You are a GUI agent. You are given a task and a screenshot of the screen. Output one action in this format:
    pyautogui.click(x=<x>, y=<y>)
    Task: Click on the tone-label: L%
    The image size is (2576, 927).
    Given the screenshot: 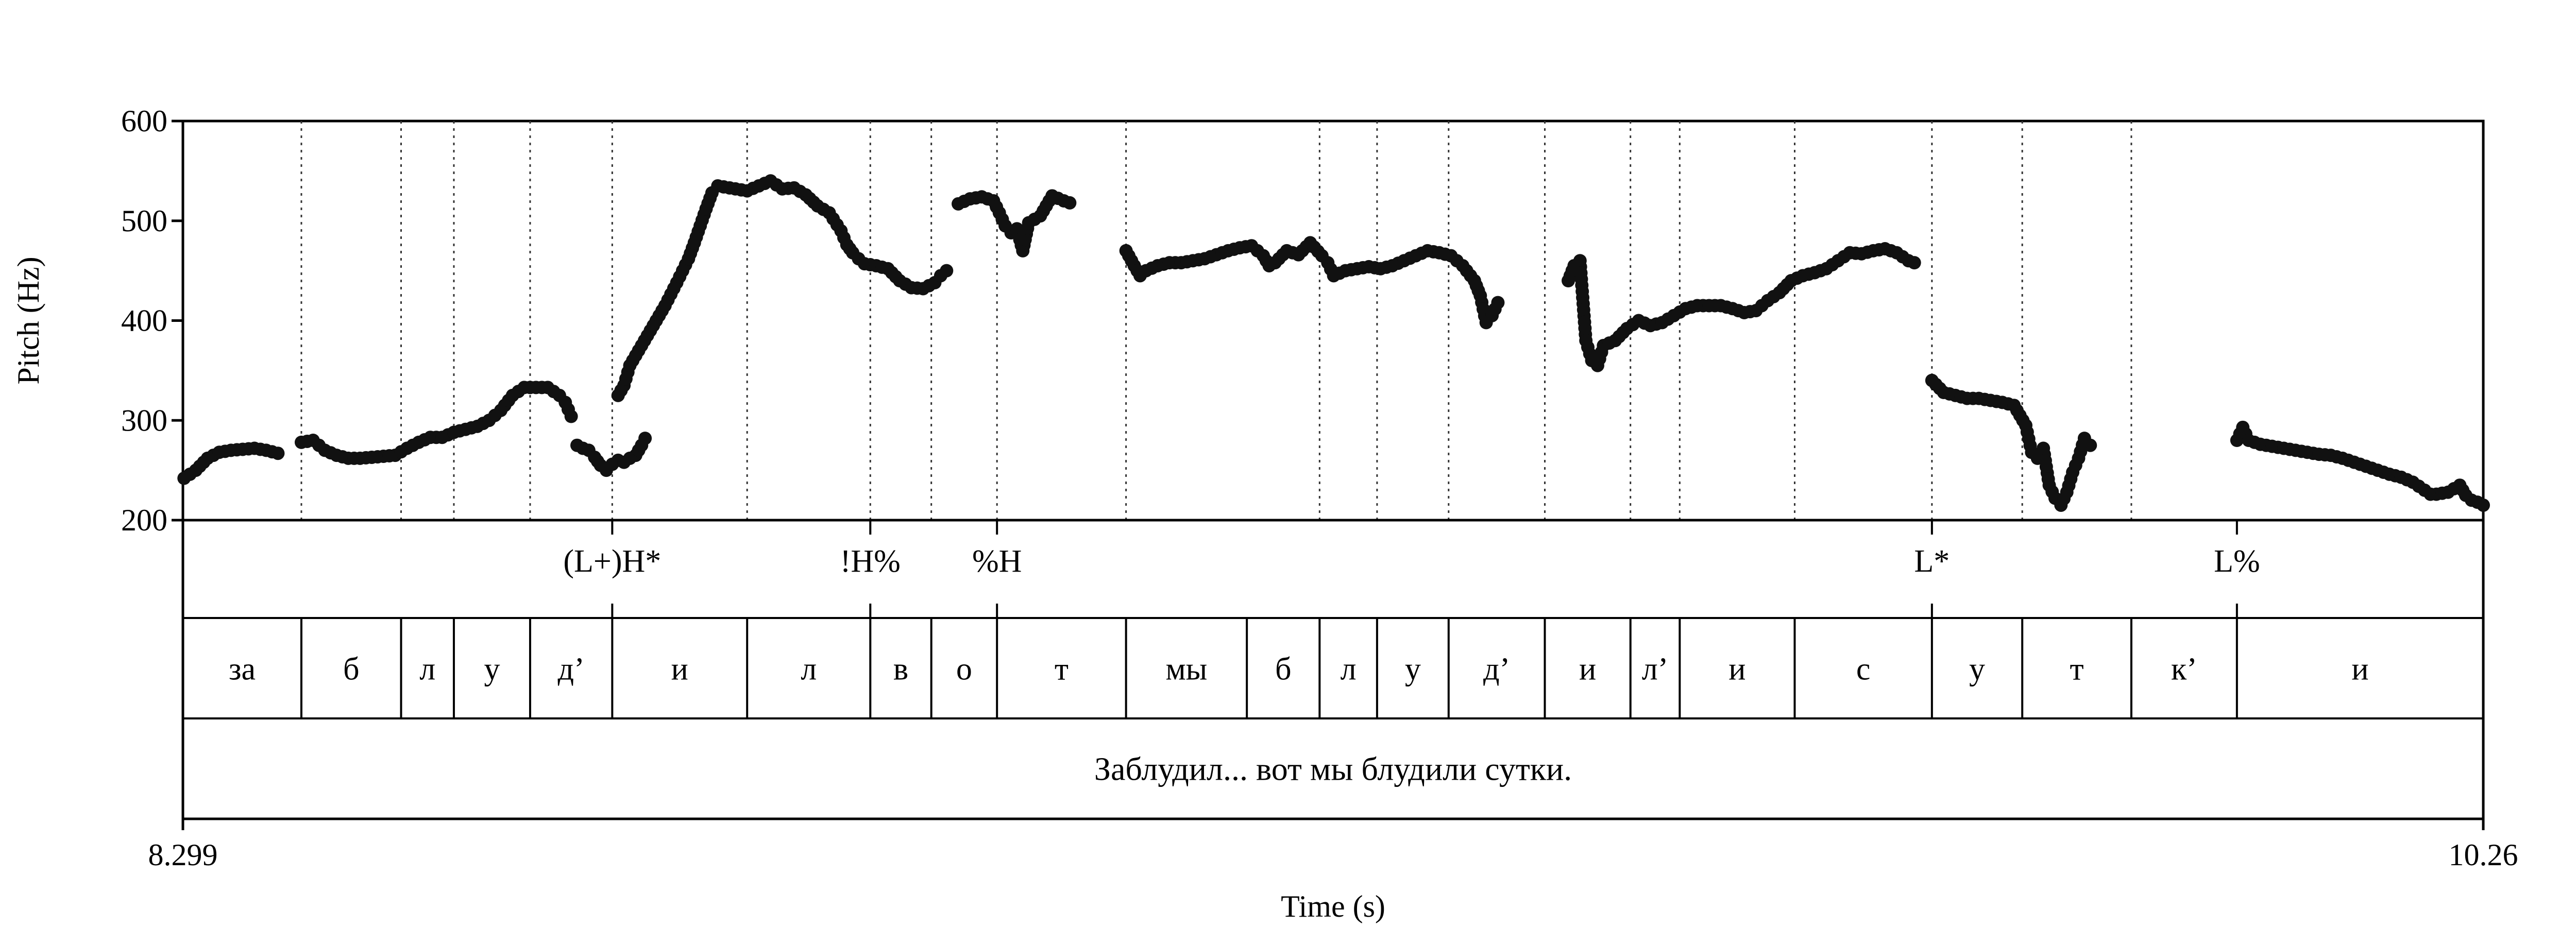 What is the action you would take?
    pyautogui.click(x=2237, y=561)
    